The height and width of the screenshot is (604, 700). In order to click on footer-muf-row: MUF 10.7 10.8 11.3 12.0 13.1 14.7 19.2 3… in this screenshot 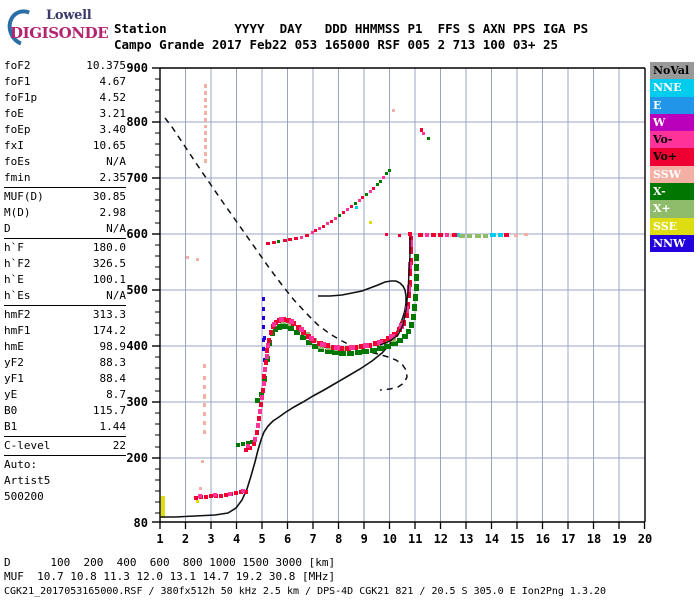, I will do `click(170, 576)`.